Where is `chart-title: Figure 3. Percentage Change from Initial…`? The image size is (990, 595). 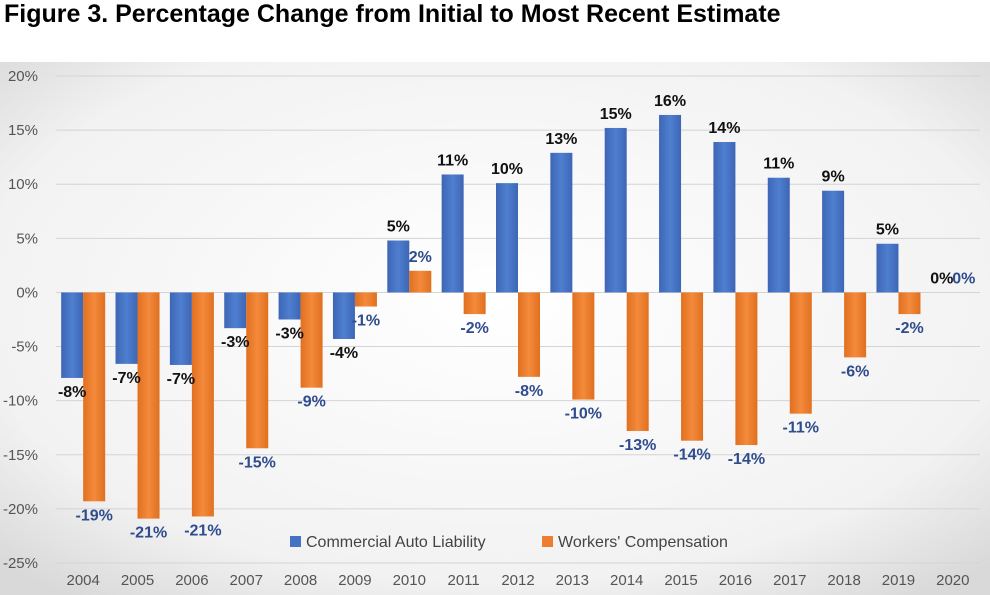 chart-title: Figure 3. Percentage Change from Initial… is located at coordinates (392, 14).